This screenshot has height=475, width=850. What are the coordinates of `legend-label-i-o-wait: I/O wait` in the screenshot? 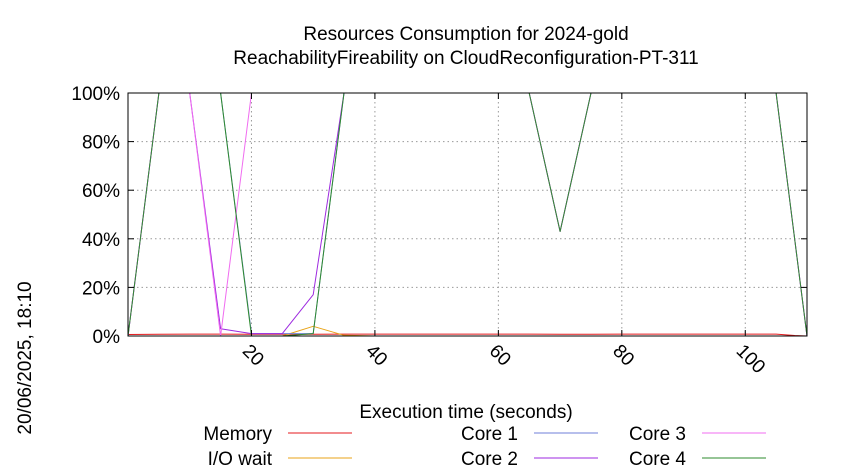 It's located at (240, 459).